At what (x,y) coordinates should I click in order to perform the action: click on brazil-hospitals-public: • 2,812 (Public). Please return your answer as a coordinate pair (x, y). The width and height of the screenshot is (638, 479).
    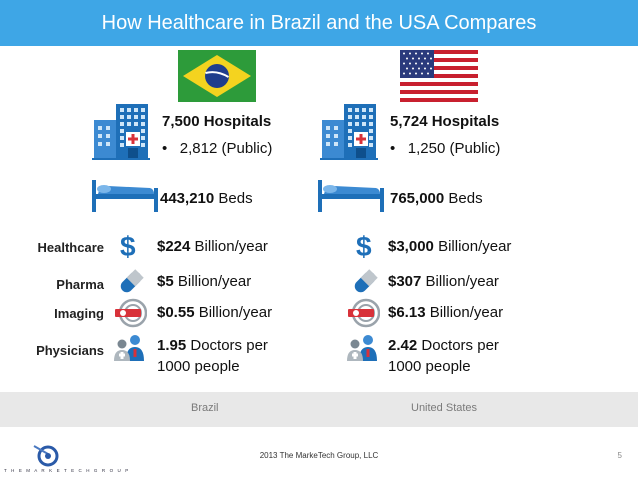
    Looking at the image, I should click on (217, 148).